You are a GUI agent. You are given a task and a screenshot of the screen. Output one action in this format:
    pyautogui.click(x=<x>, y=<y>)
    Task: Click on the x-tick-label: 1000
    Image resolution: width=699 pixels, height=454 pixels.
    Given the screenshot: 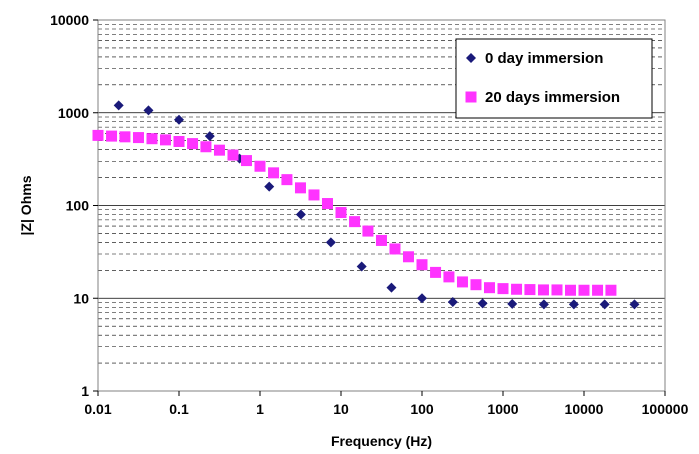 What is the action you would take?
    pyautogui.click(x=502, y=409)
    